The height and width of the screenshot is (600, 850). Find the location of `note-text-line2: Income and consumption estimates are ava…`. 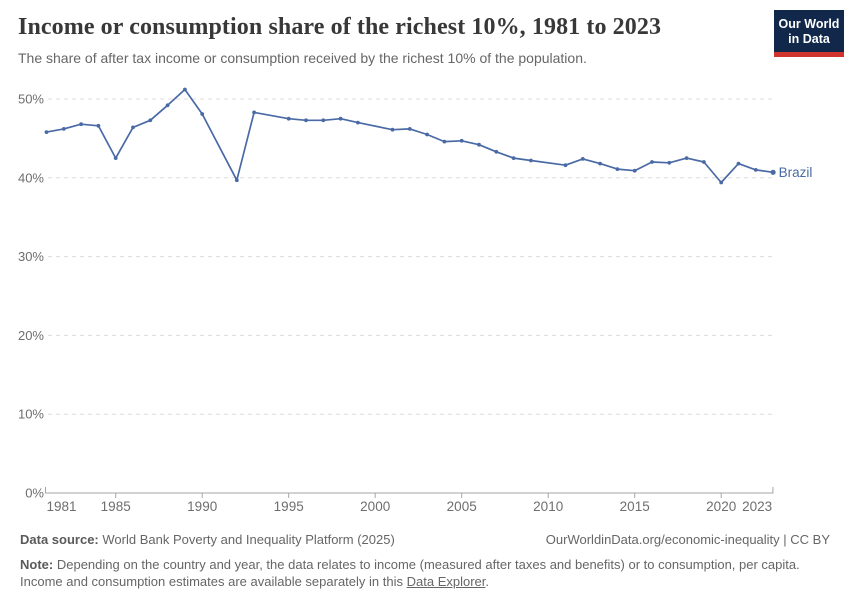

note-text-line2: Income and consumption estimates are ava… is located at coordinates (211, 582).